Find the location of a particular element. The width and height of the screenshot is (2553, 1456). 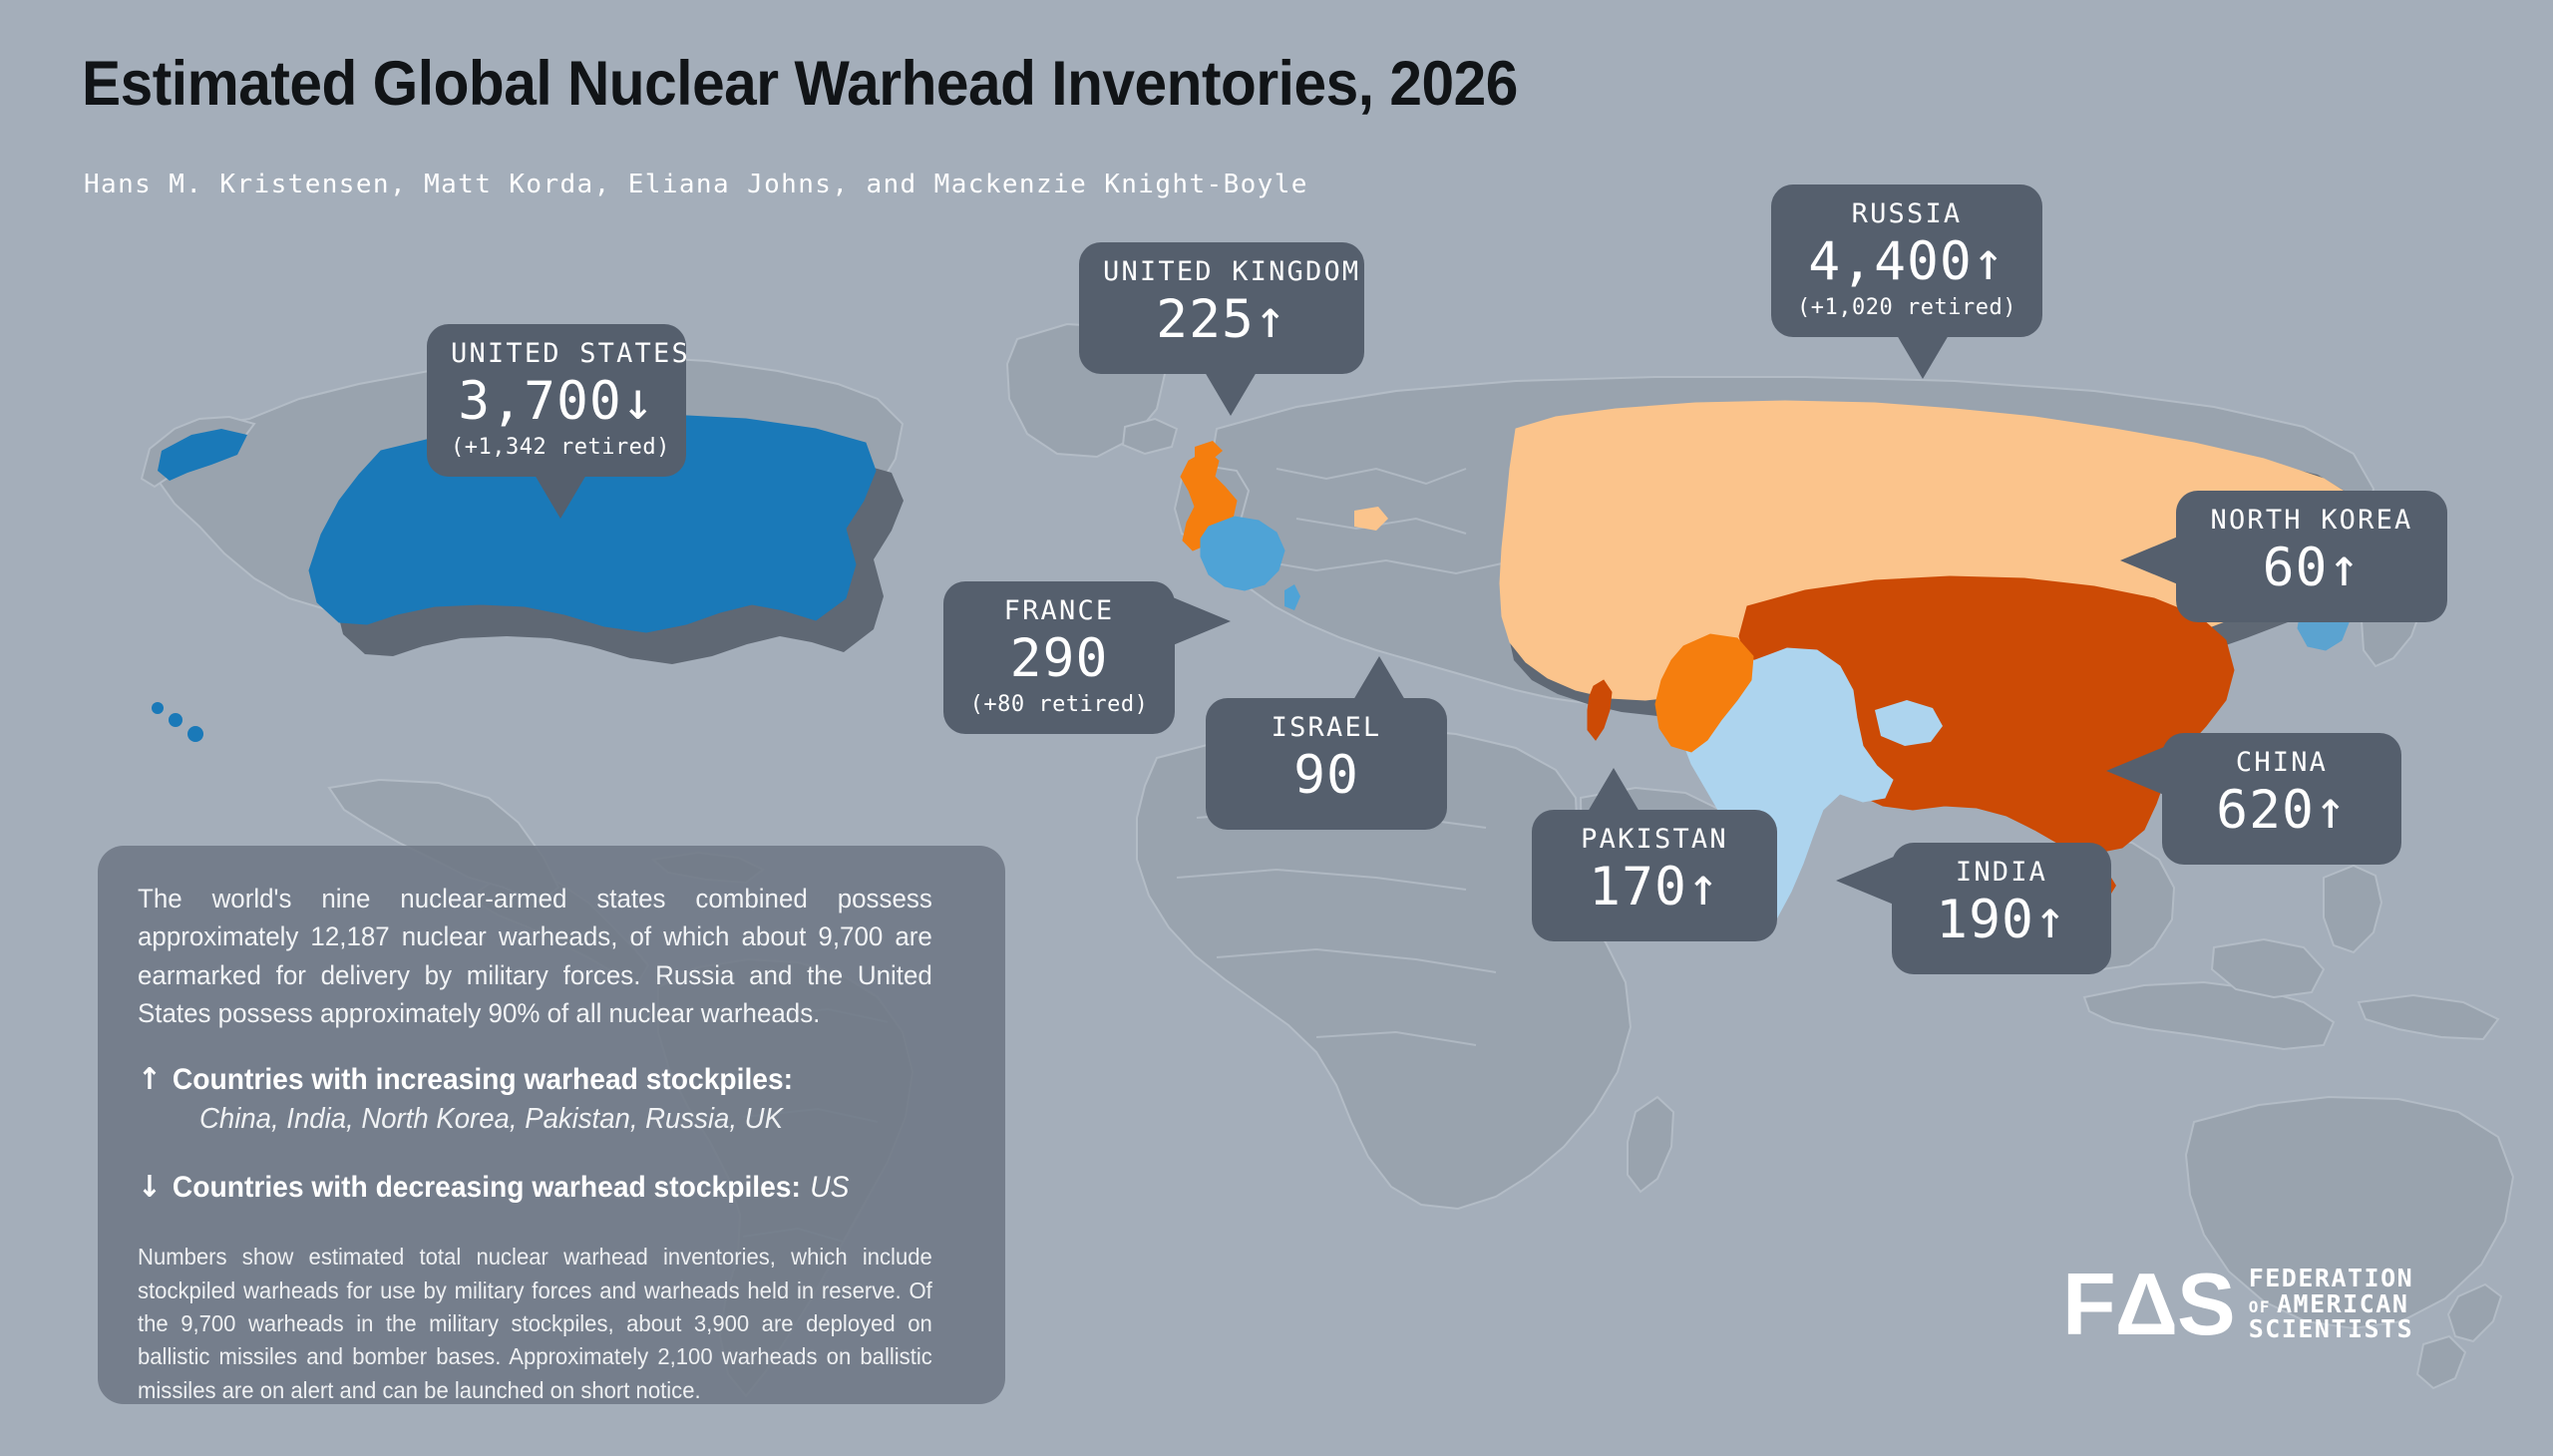

arrow-up-icon: ↑ is located at coordinates (150, 1080).